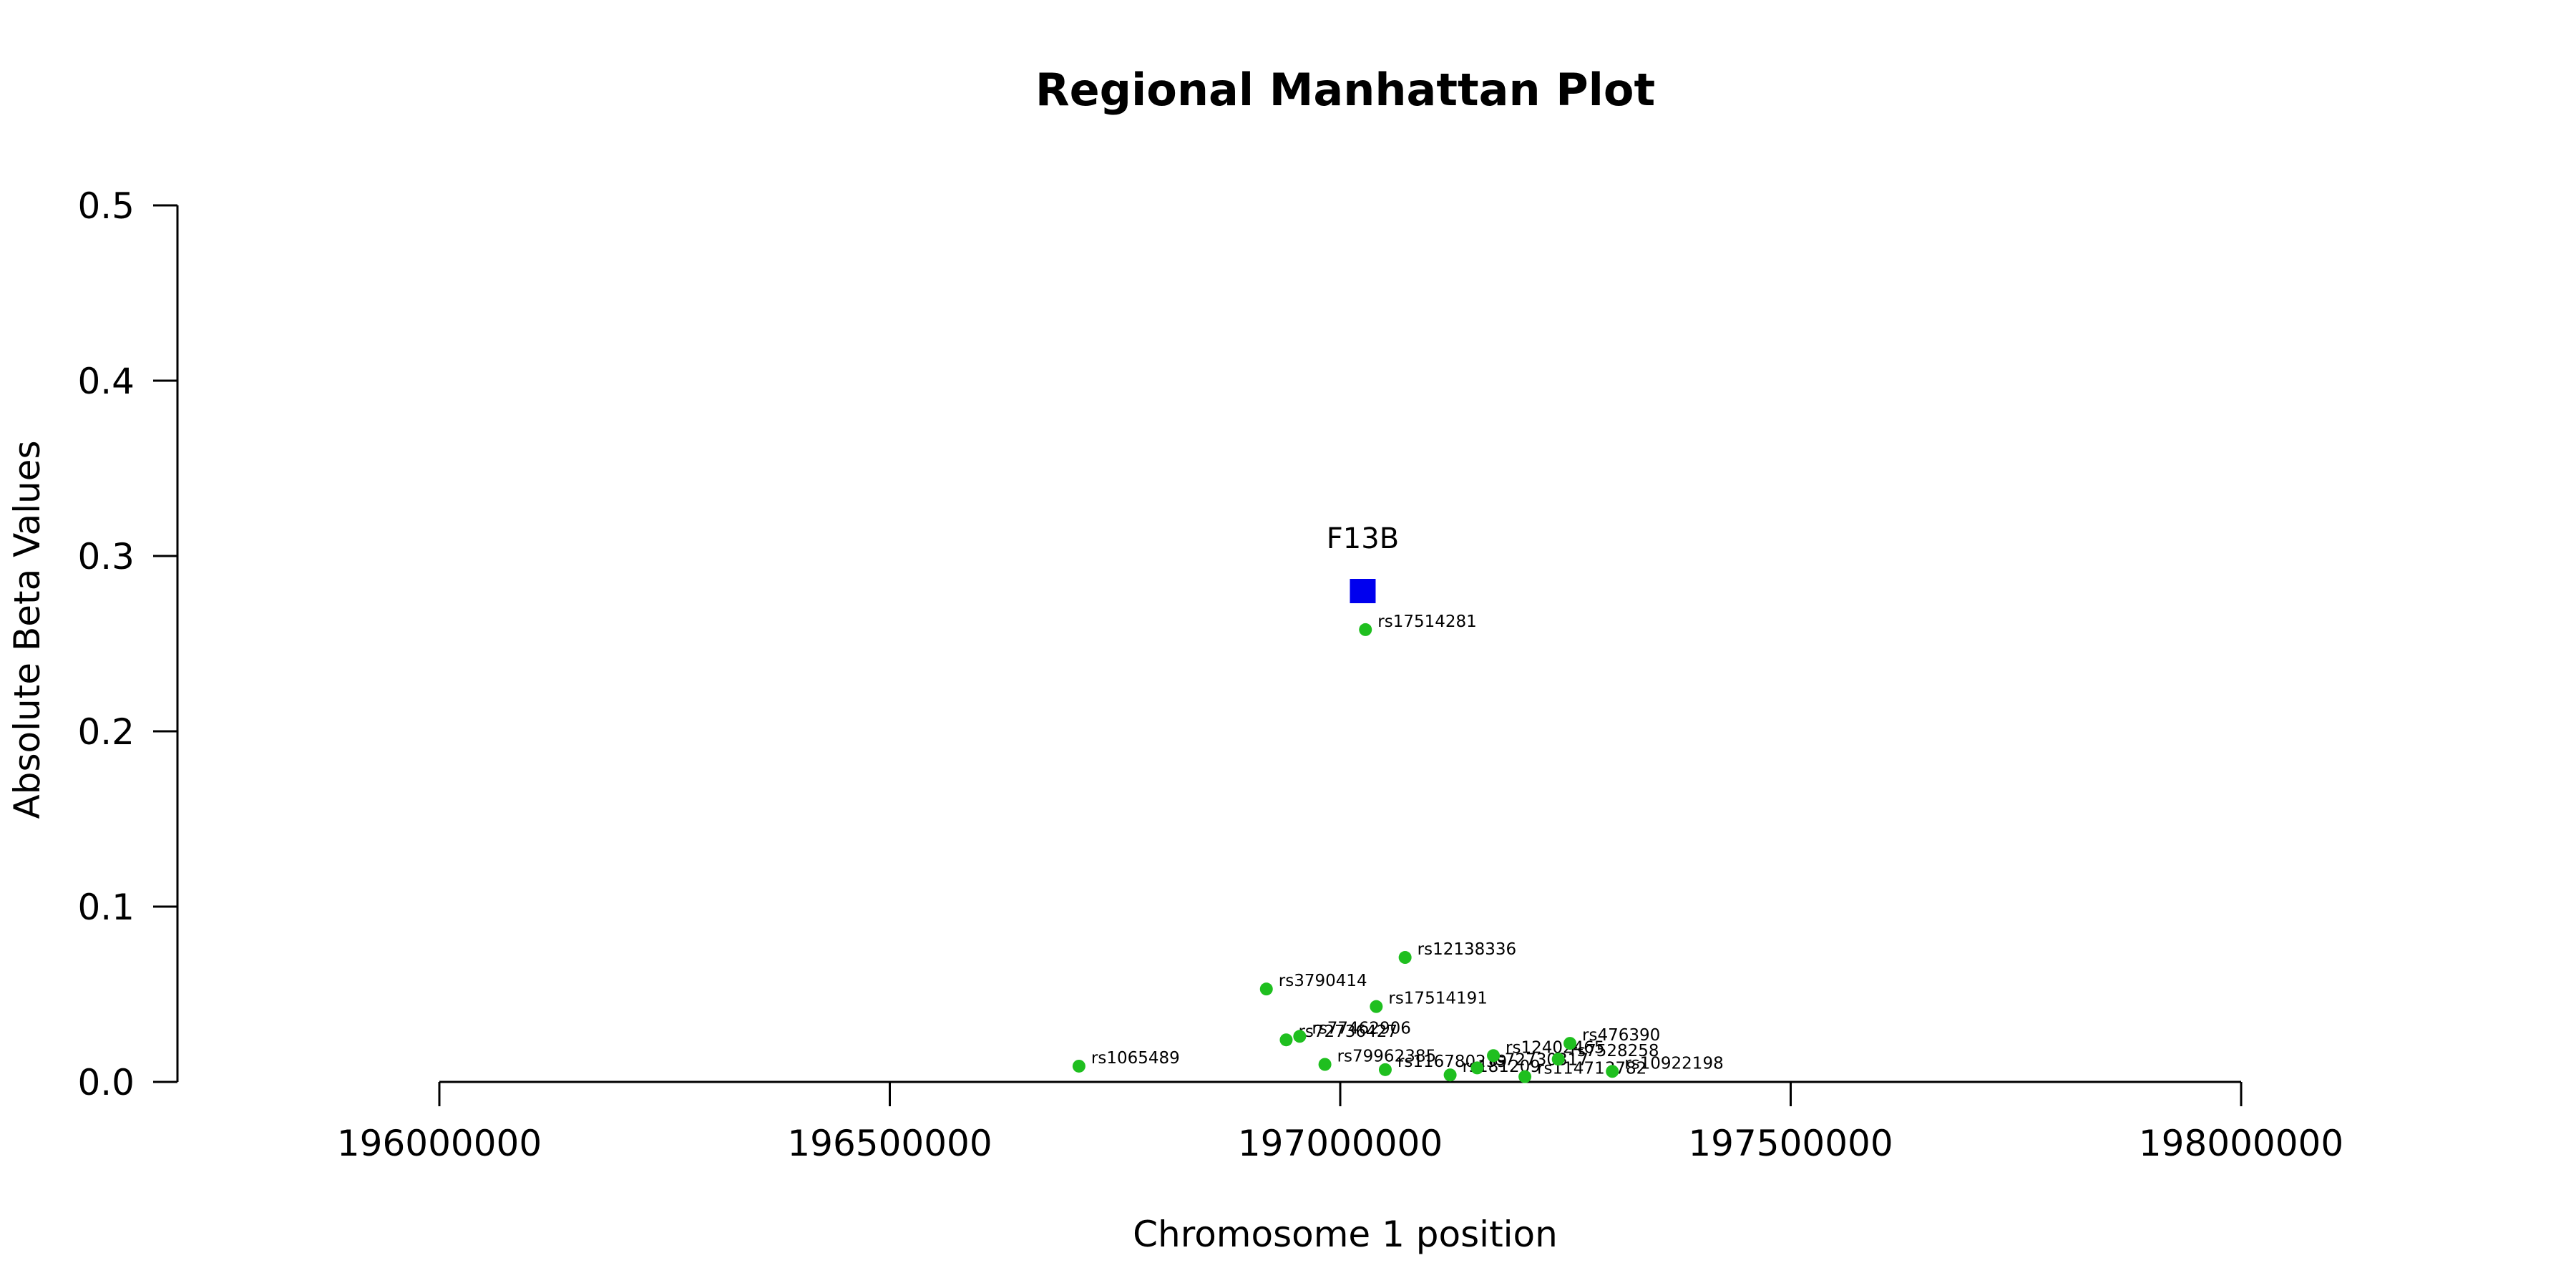 The width and height of the screenshot is (2576, 1288). What do you see at coordinates (1345, 1234) in the screenshot?
I see `x-axis-label: Chromosome 1 position` at bounding box center [1345, 1234].